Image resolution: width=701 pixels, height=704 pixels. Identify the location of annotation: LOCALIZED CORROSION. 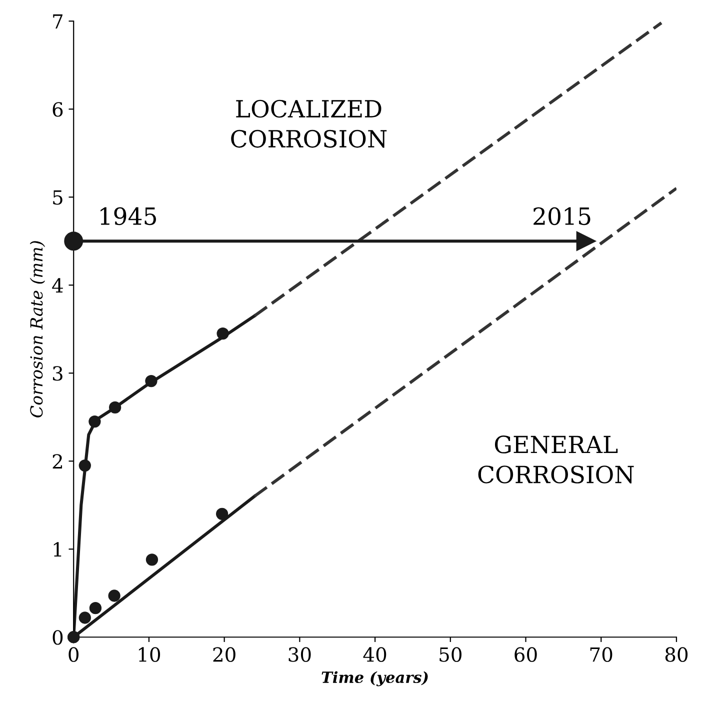
(309, 124).